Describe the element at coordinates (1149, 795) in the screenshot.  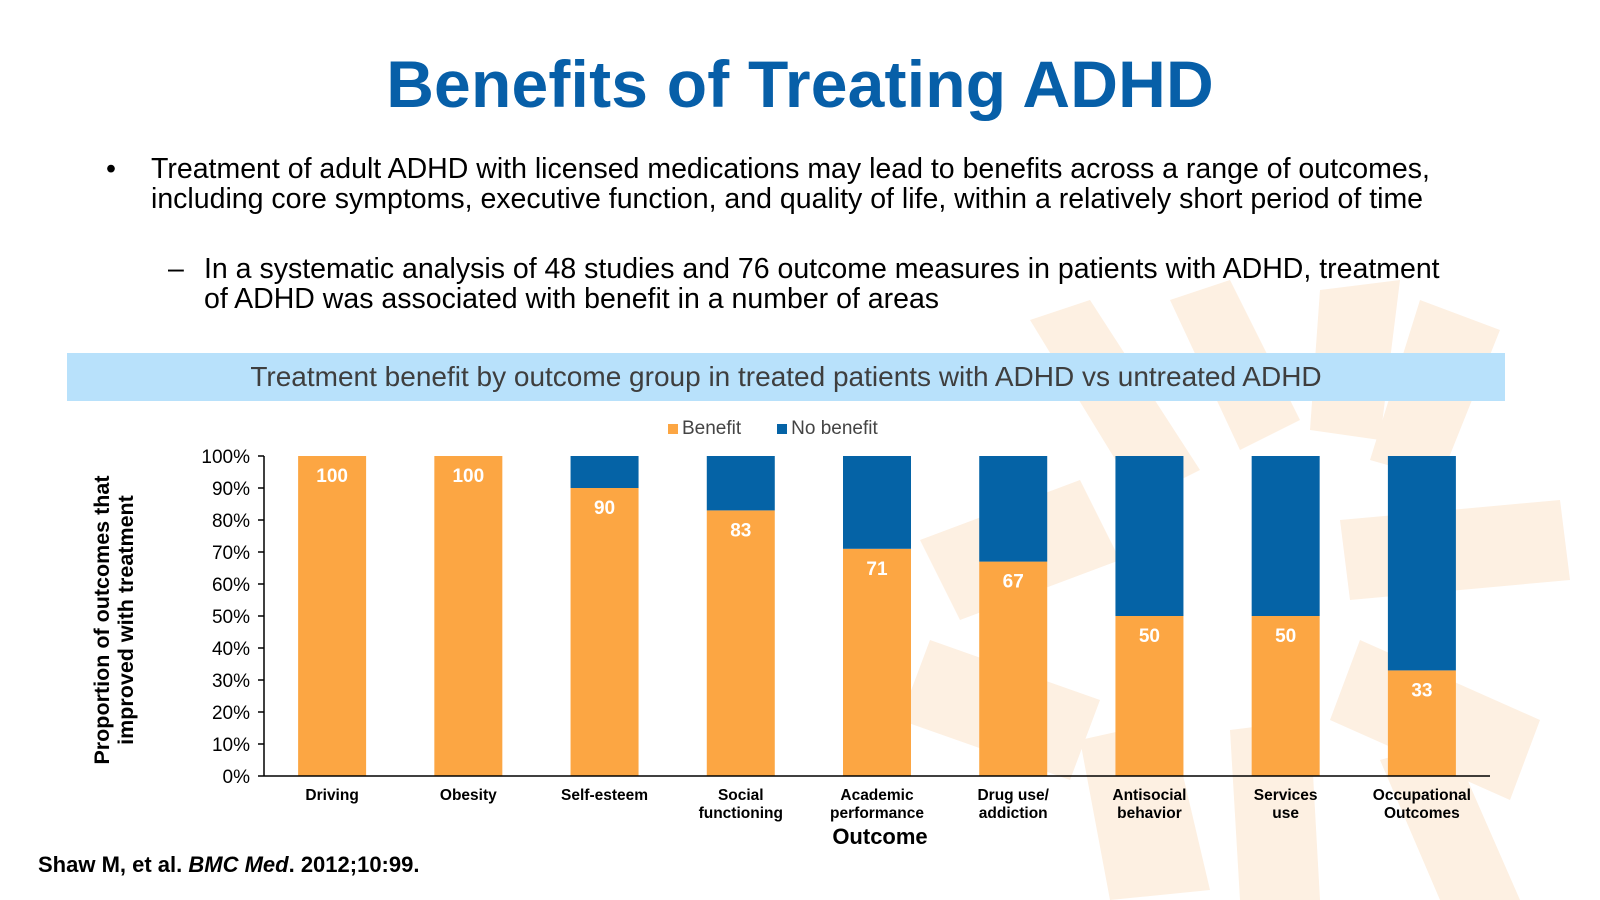
I see `category-label: Antisocial` at that location.